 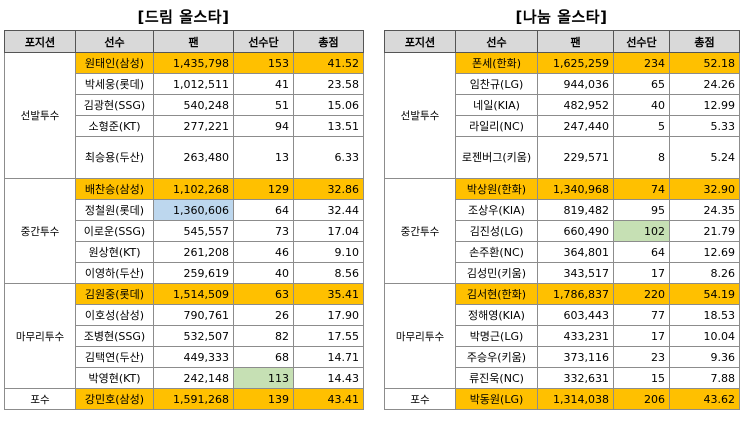 What do you see at coordinates (496, 157) in the screenshot?
I see `player-cell: 로젠버그(키움)` at bounding box center [496, 157].